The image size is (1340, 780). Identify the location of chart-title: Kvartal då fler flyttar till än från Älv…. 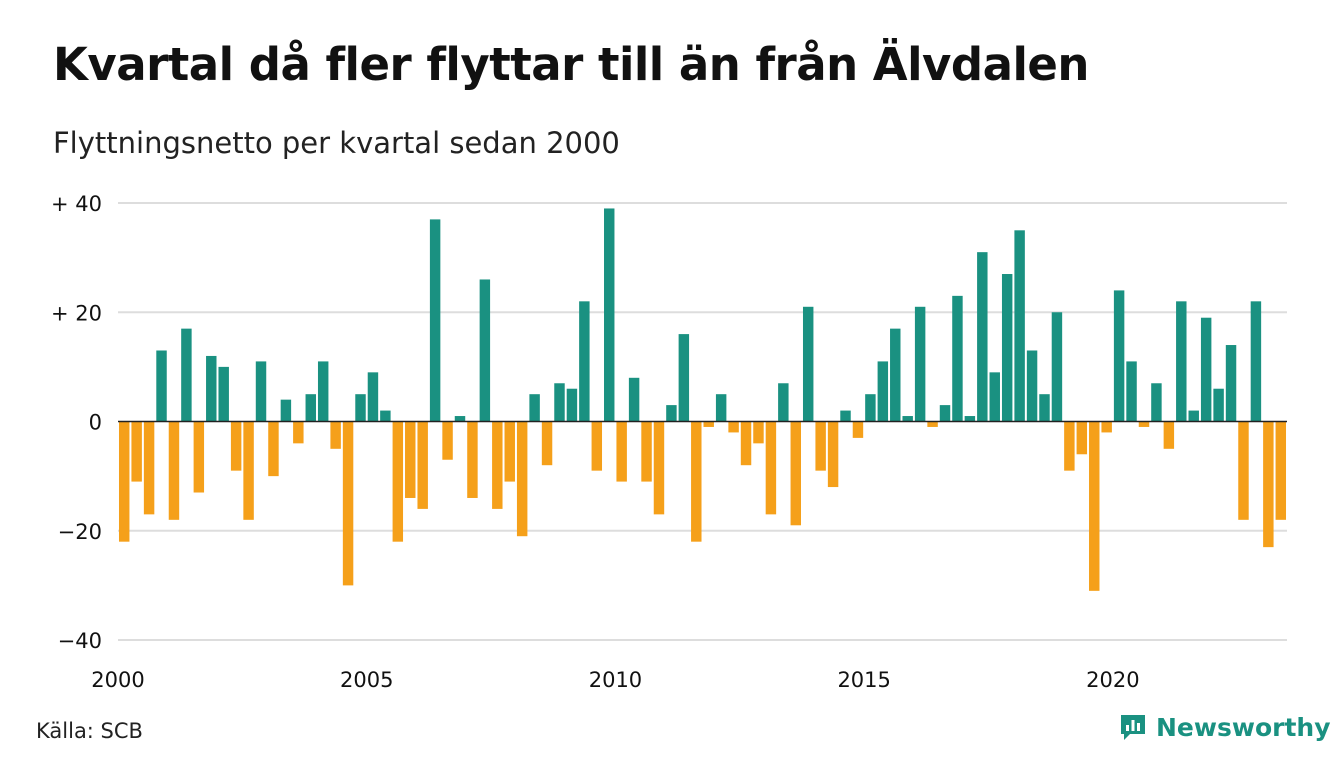
(571, 64).